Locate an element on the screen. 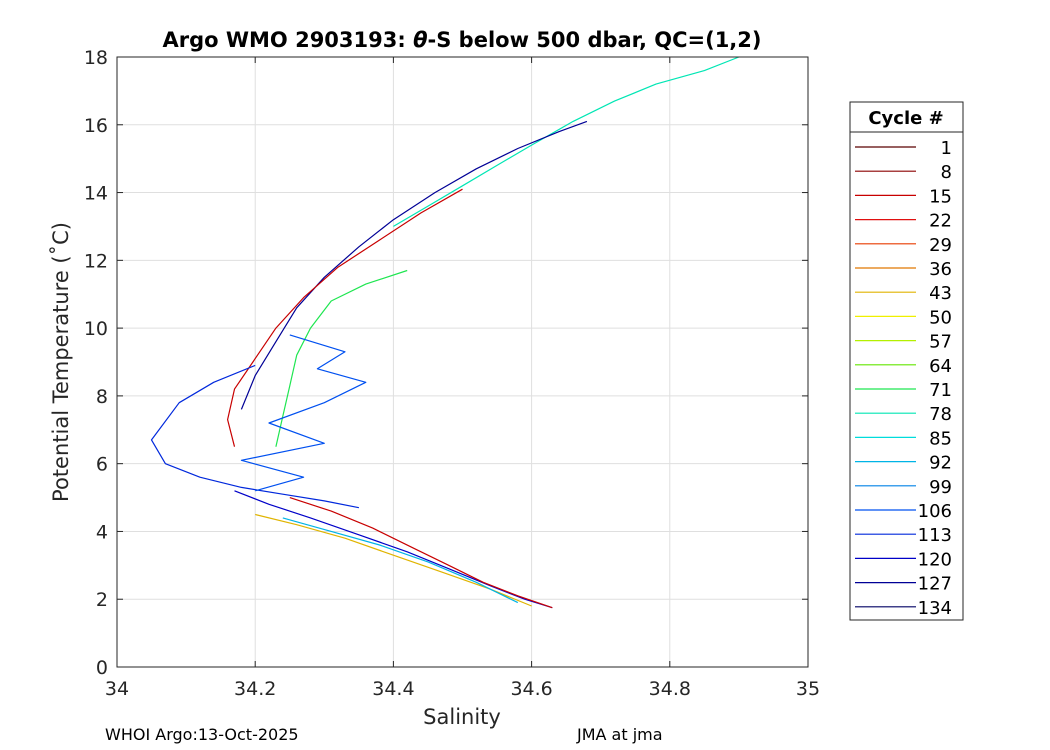 The image size is (1050, 750). legend-label-71: 71 is located at coordinates (940, 390).